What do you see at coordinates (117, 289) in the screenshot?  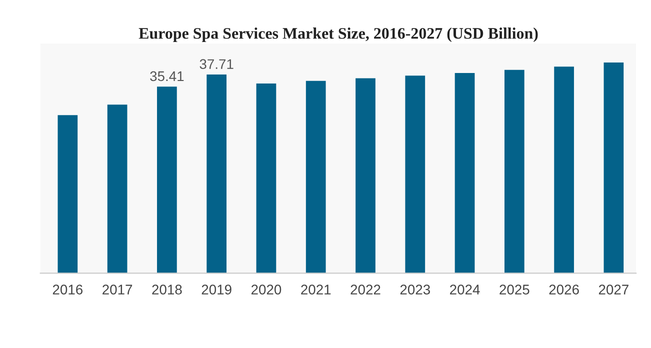 I see `x-tick-label: 2017` at bounding box center [117, 289].